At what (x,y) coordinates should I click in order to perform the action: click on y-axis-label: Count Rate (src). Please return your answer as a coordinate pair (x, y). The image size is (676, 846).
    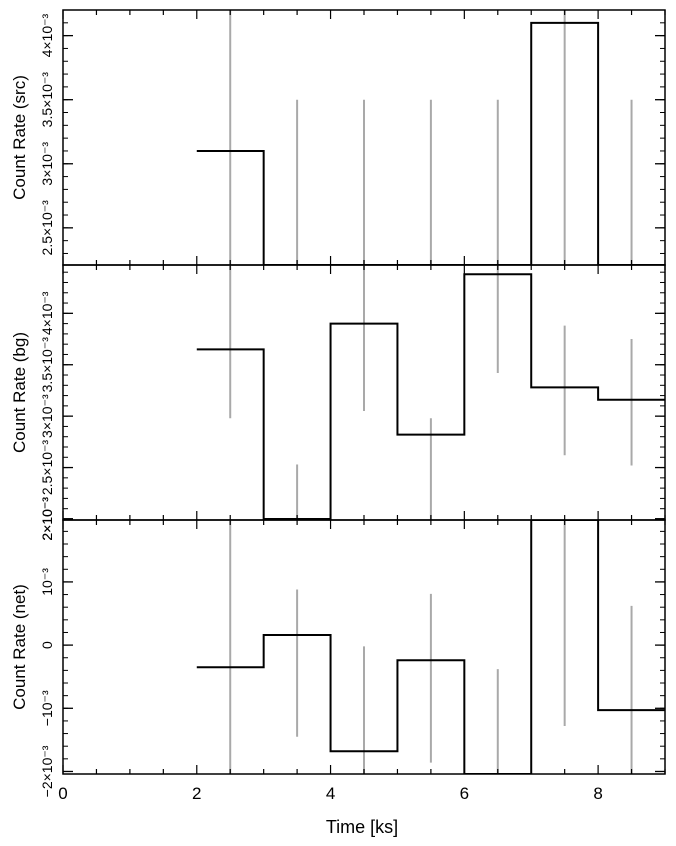
    Looking at the image, I should click on (19, 137).